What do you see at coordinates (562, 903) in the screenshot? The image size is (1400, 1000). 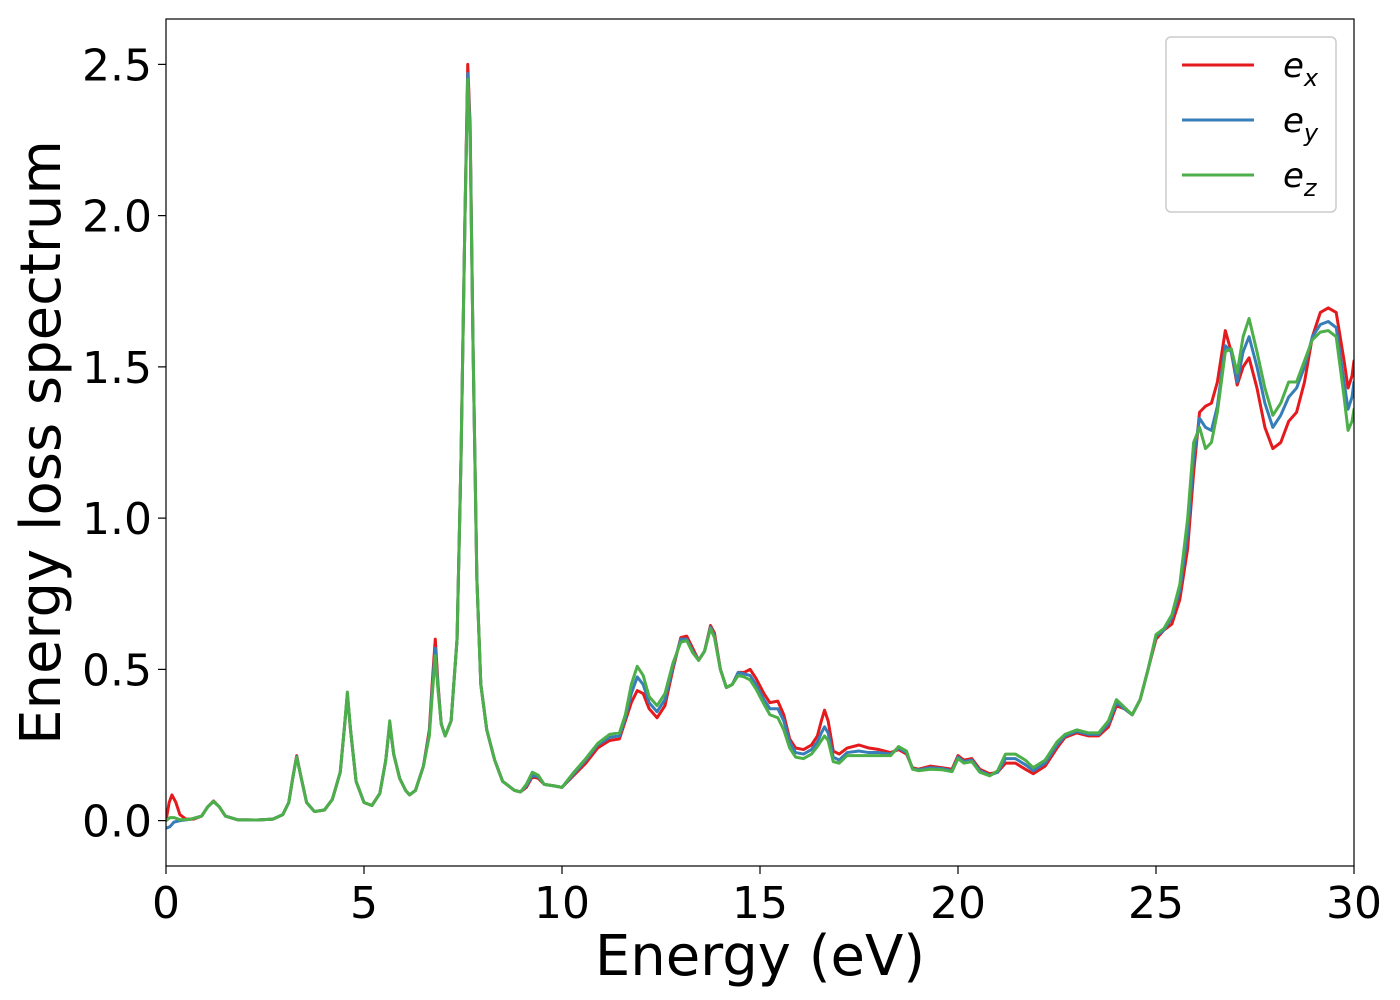 I see `x-tick-label: 10` at bounding box center [562, 903].